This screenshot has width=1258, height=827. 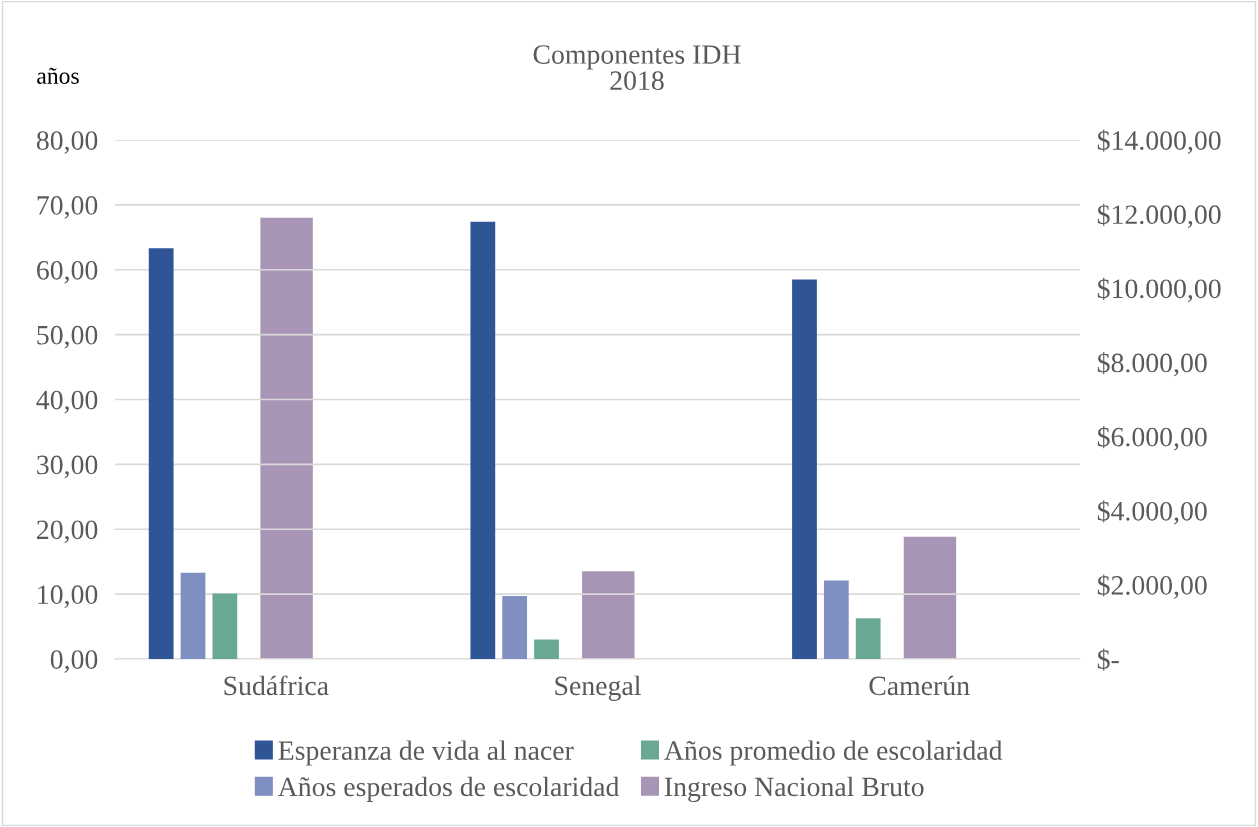 What do you see at coordinates (74, 661) in the screenshot?
I see `y-tick-label: 0,00` at bounding box center [74, 661].